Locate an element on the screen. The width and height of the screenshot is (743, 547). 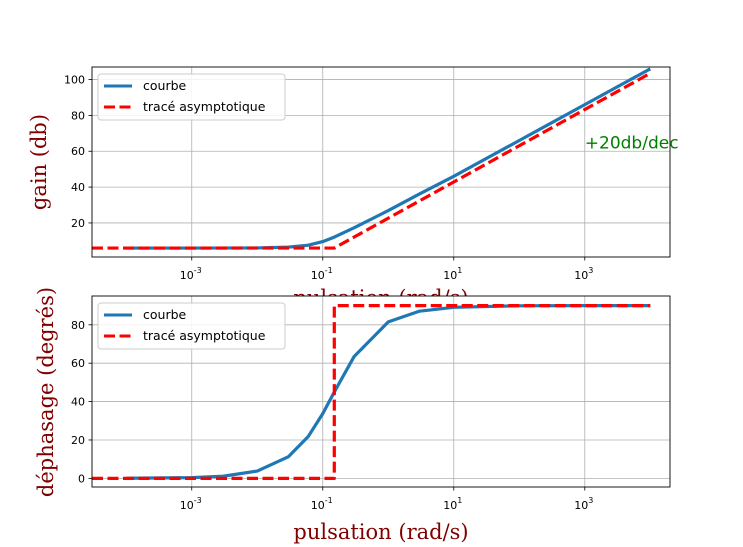
gain-legend-label-asymptote: tracé asymptotique is located at coordinates (204, 106).